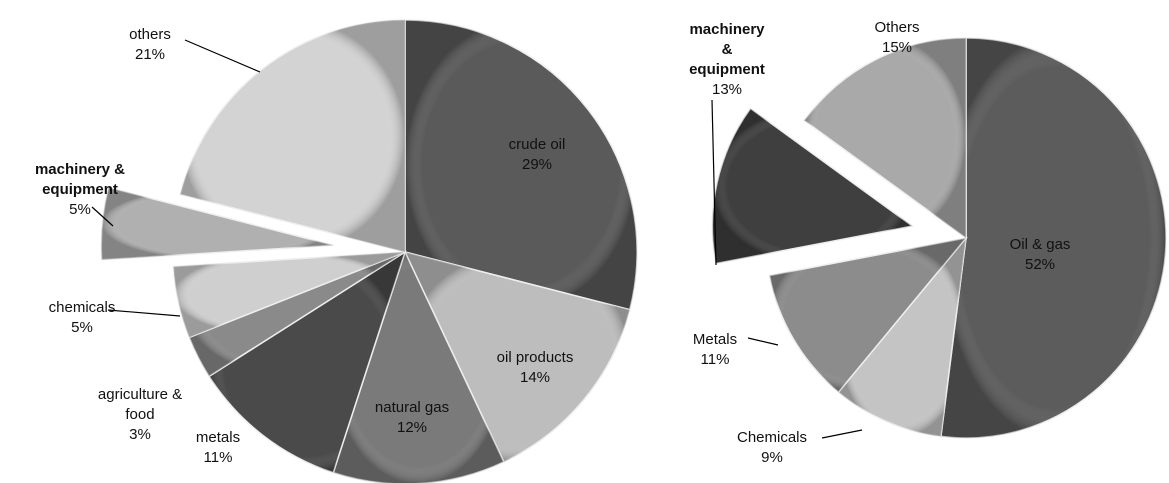  Describe the element at coordinates (715, 350) in the screenshot. I see `slice-label: Metals 11%` at that location.